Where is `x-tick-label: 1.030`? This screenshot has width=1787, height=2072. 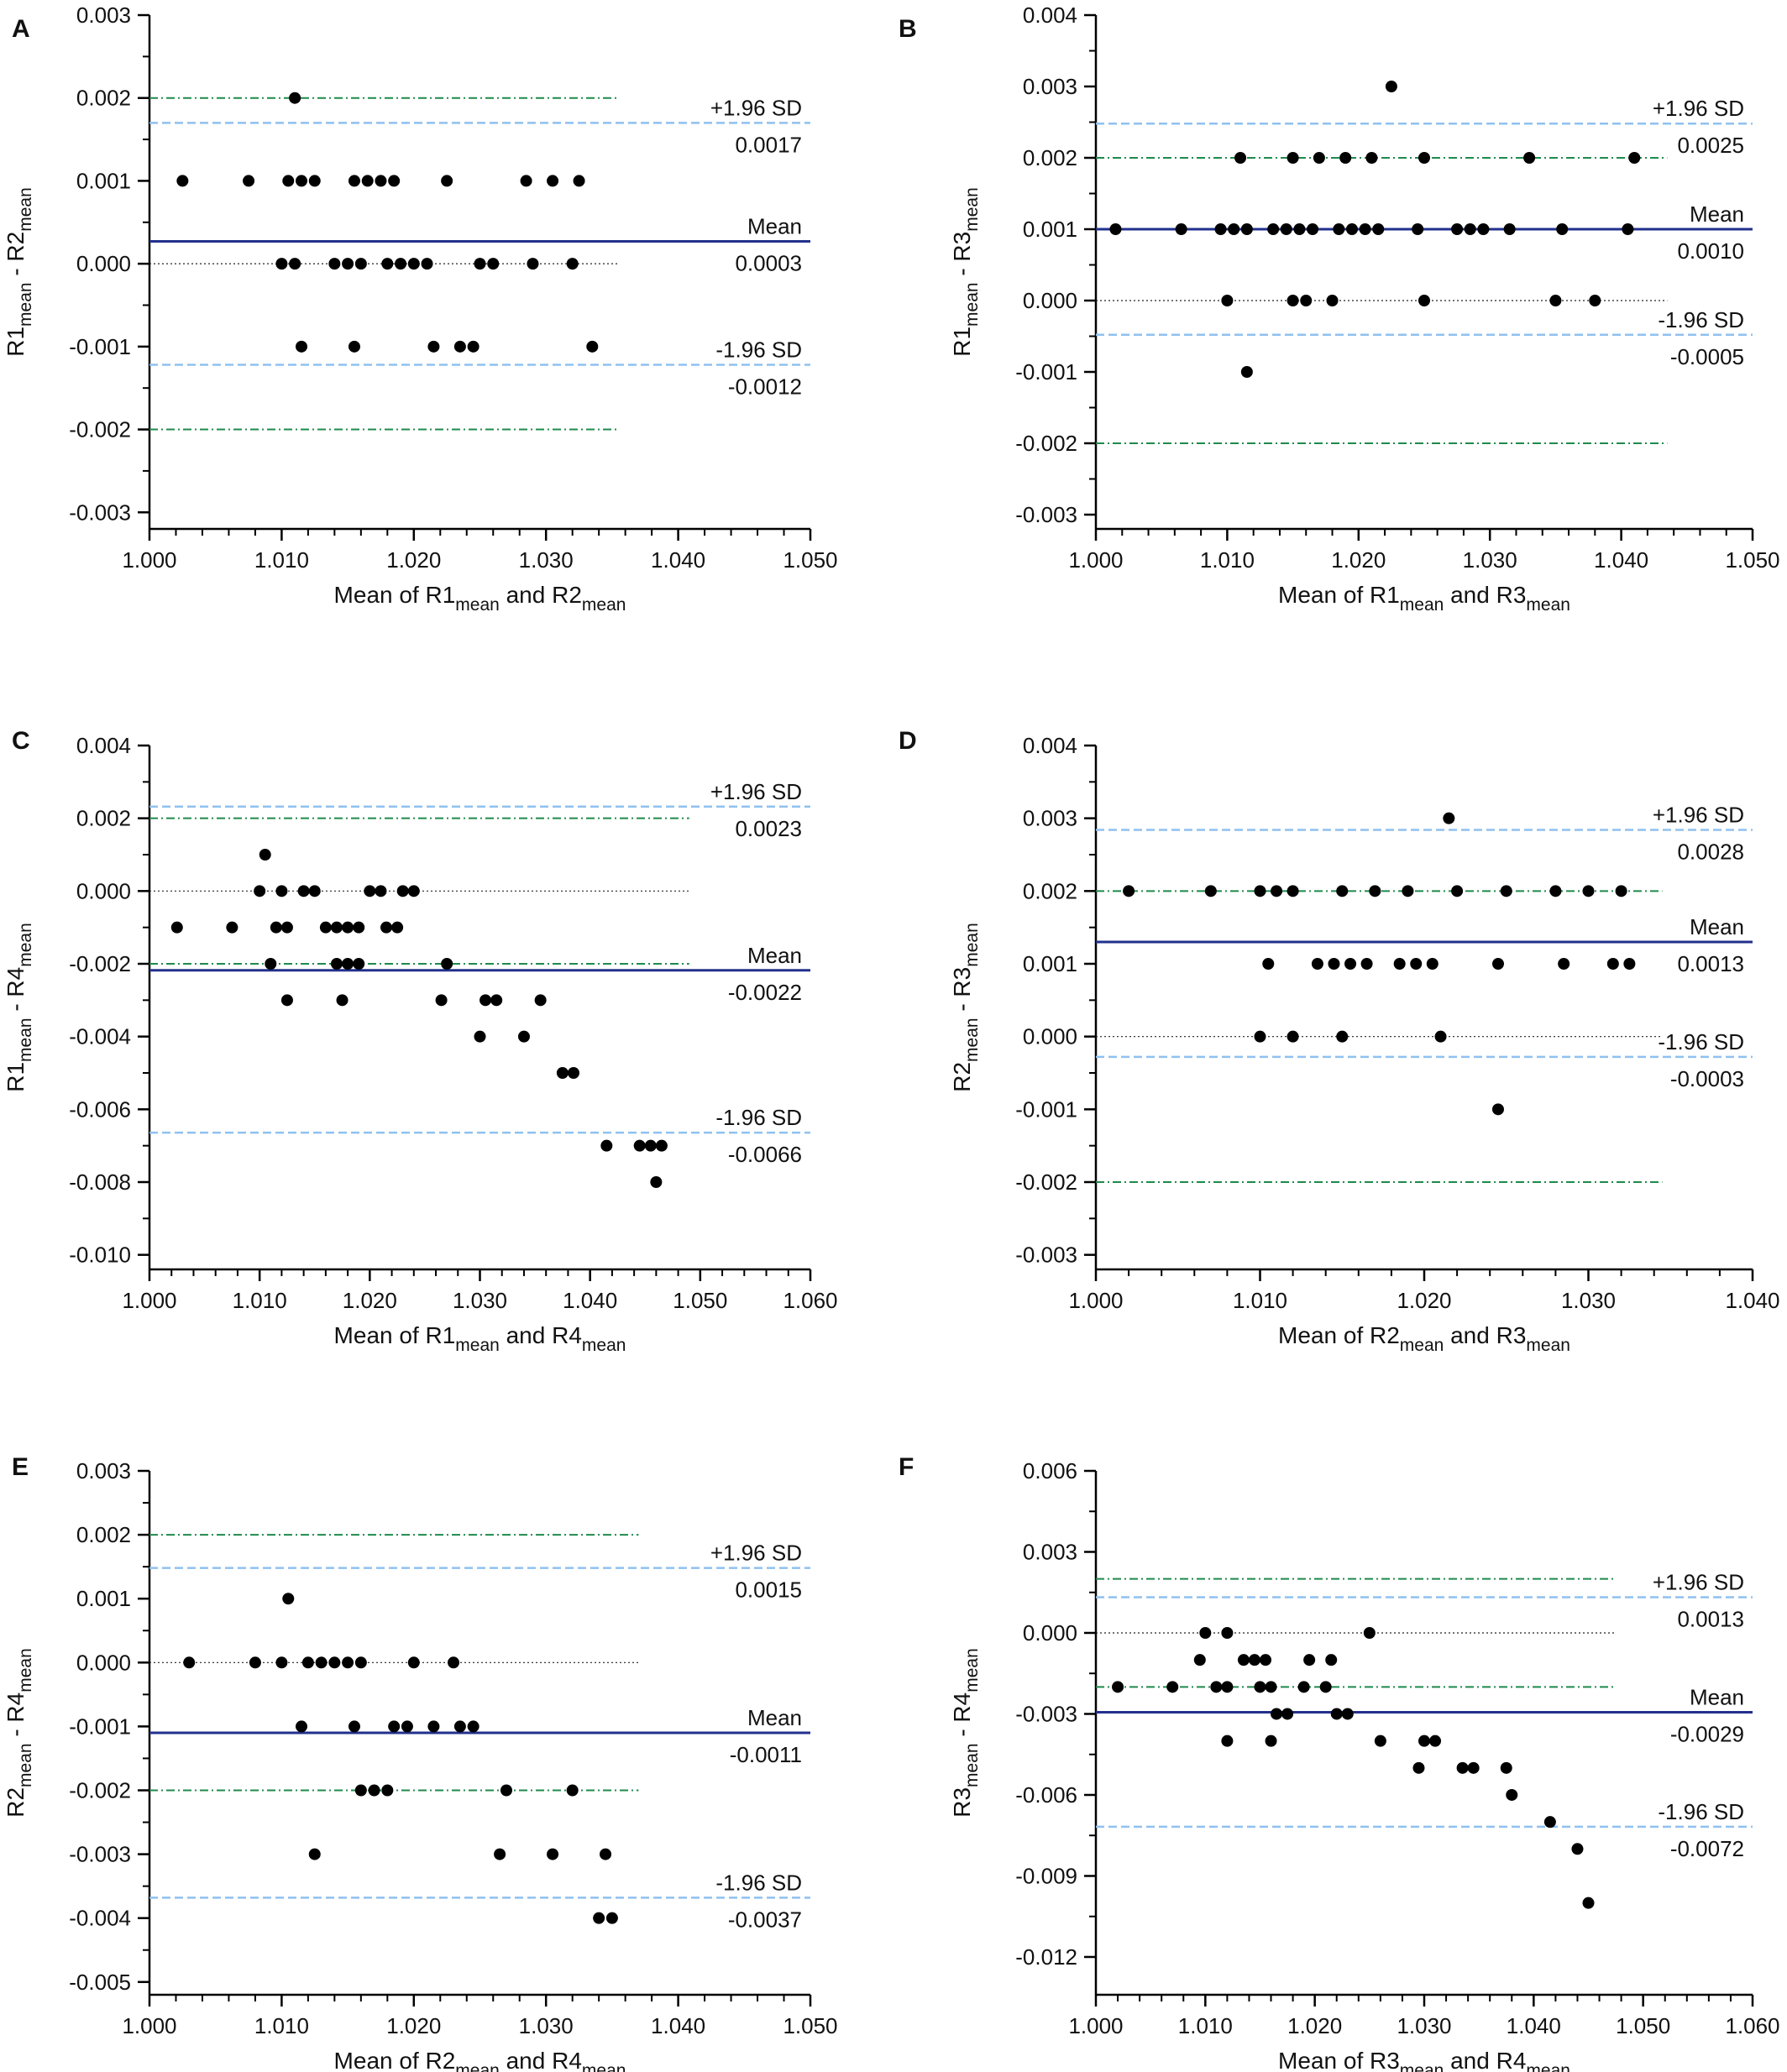 x-tick-label: 1.030 is located at coordinates (1424, 2025).